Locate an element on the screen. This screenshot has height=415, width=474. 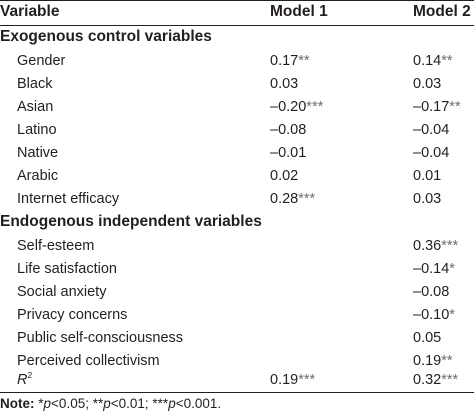
row-label: Internet efficacy is located at coordinates (68, 199).